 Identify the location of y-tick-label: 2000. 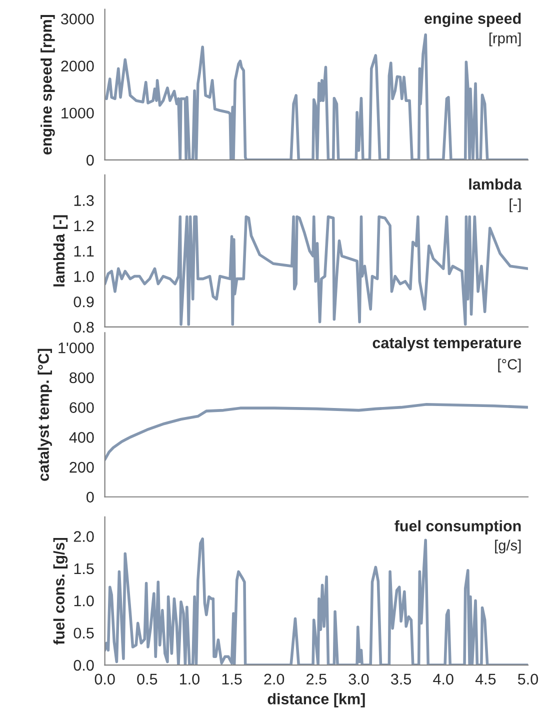
(77, 66).